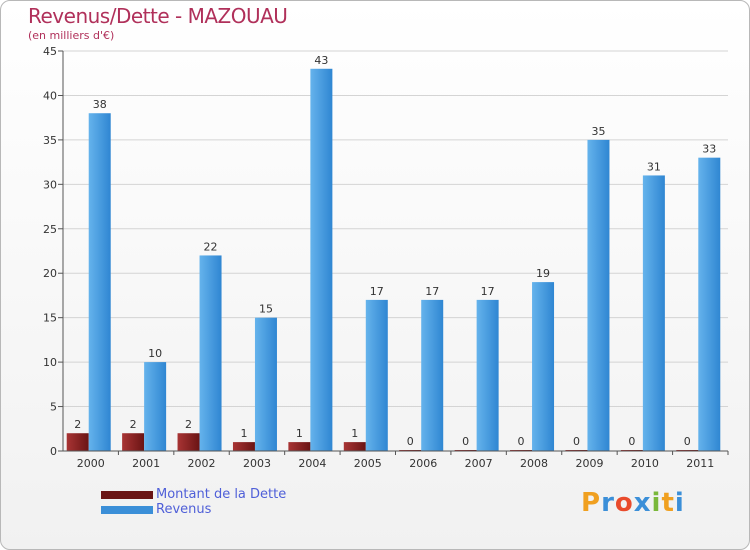  Describe the element at coordinates (127, 510) in the screenshot. I see `legend-swatch-revenue` at that location.